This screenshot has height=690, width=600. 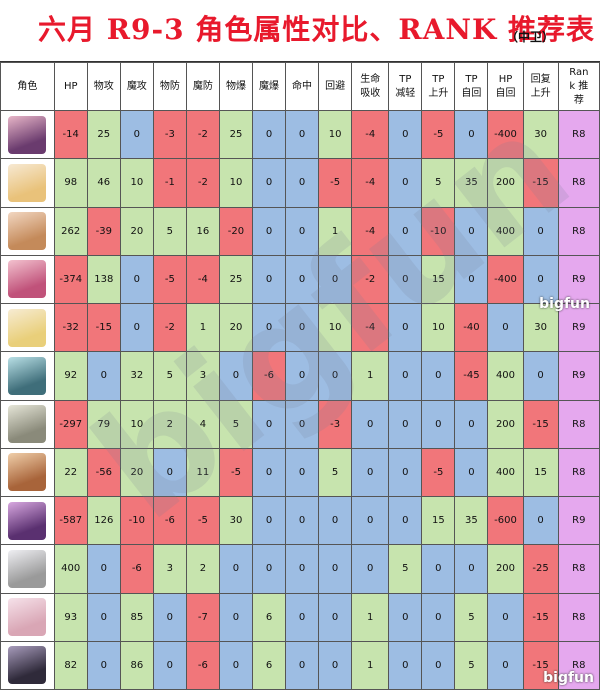 What do you see at coordinates (70, 520) in the screenshot?
I see `value-cell: -587` at bounding box center [70, 520].